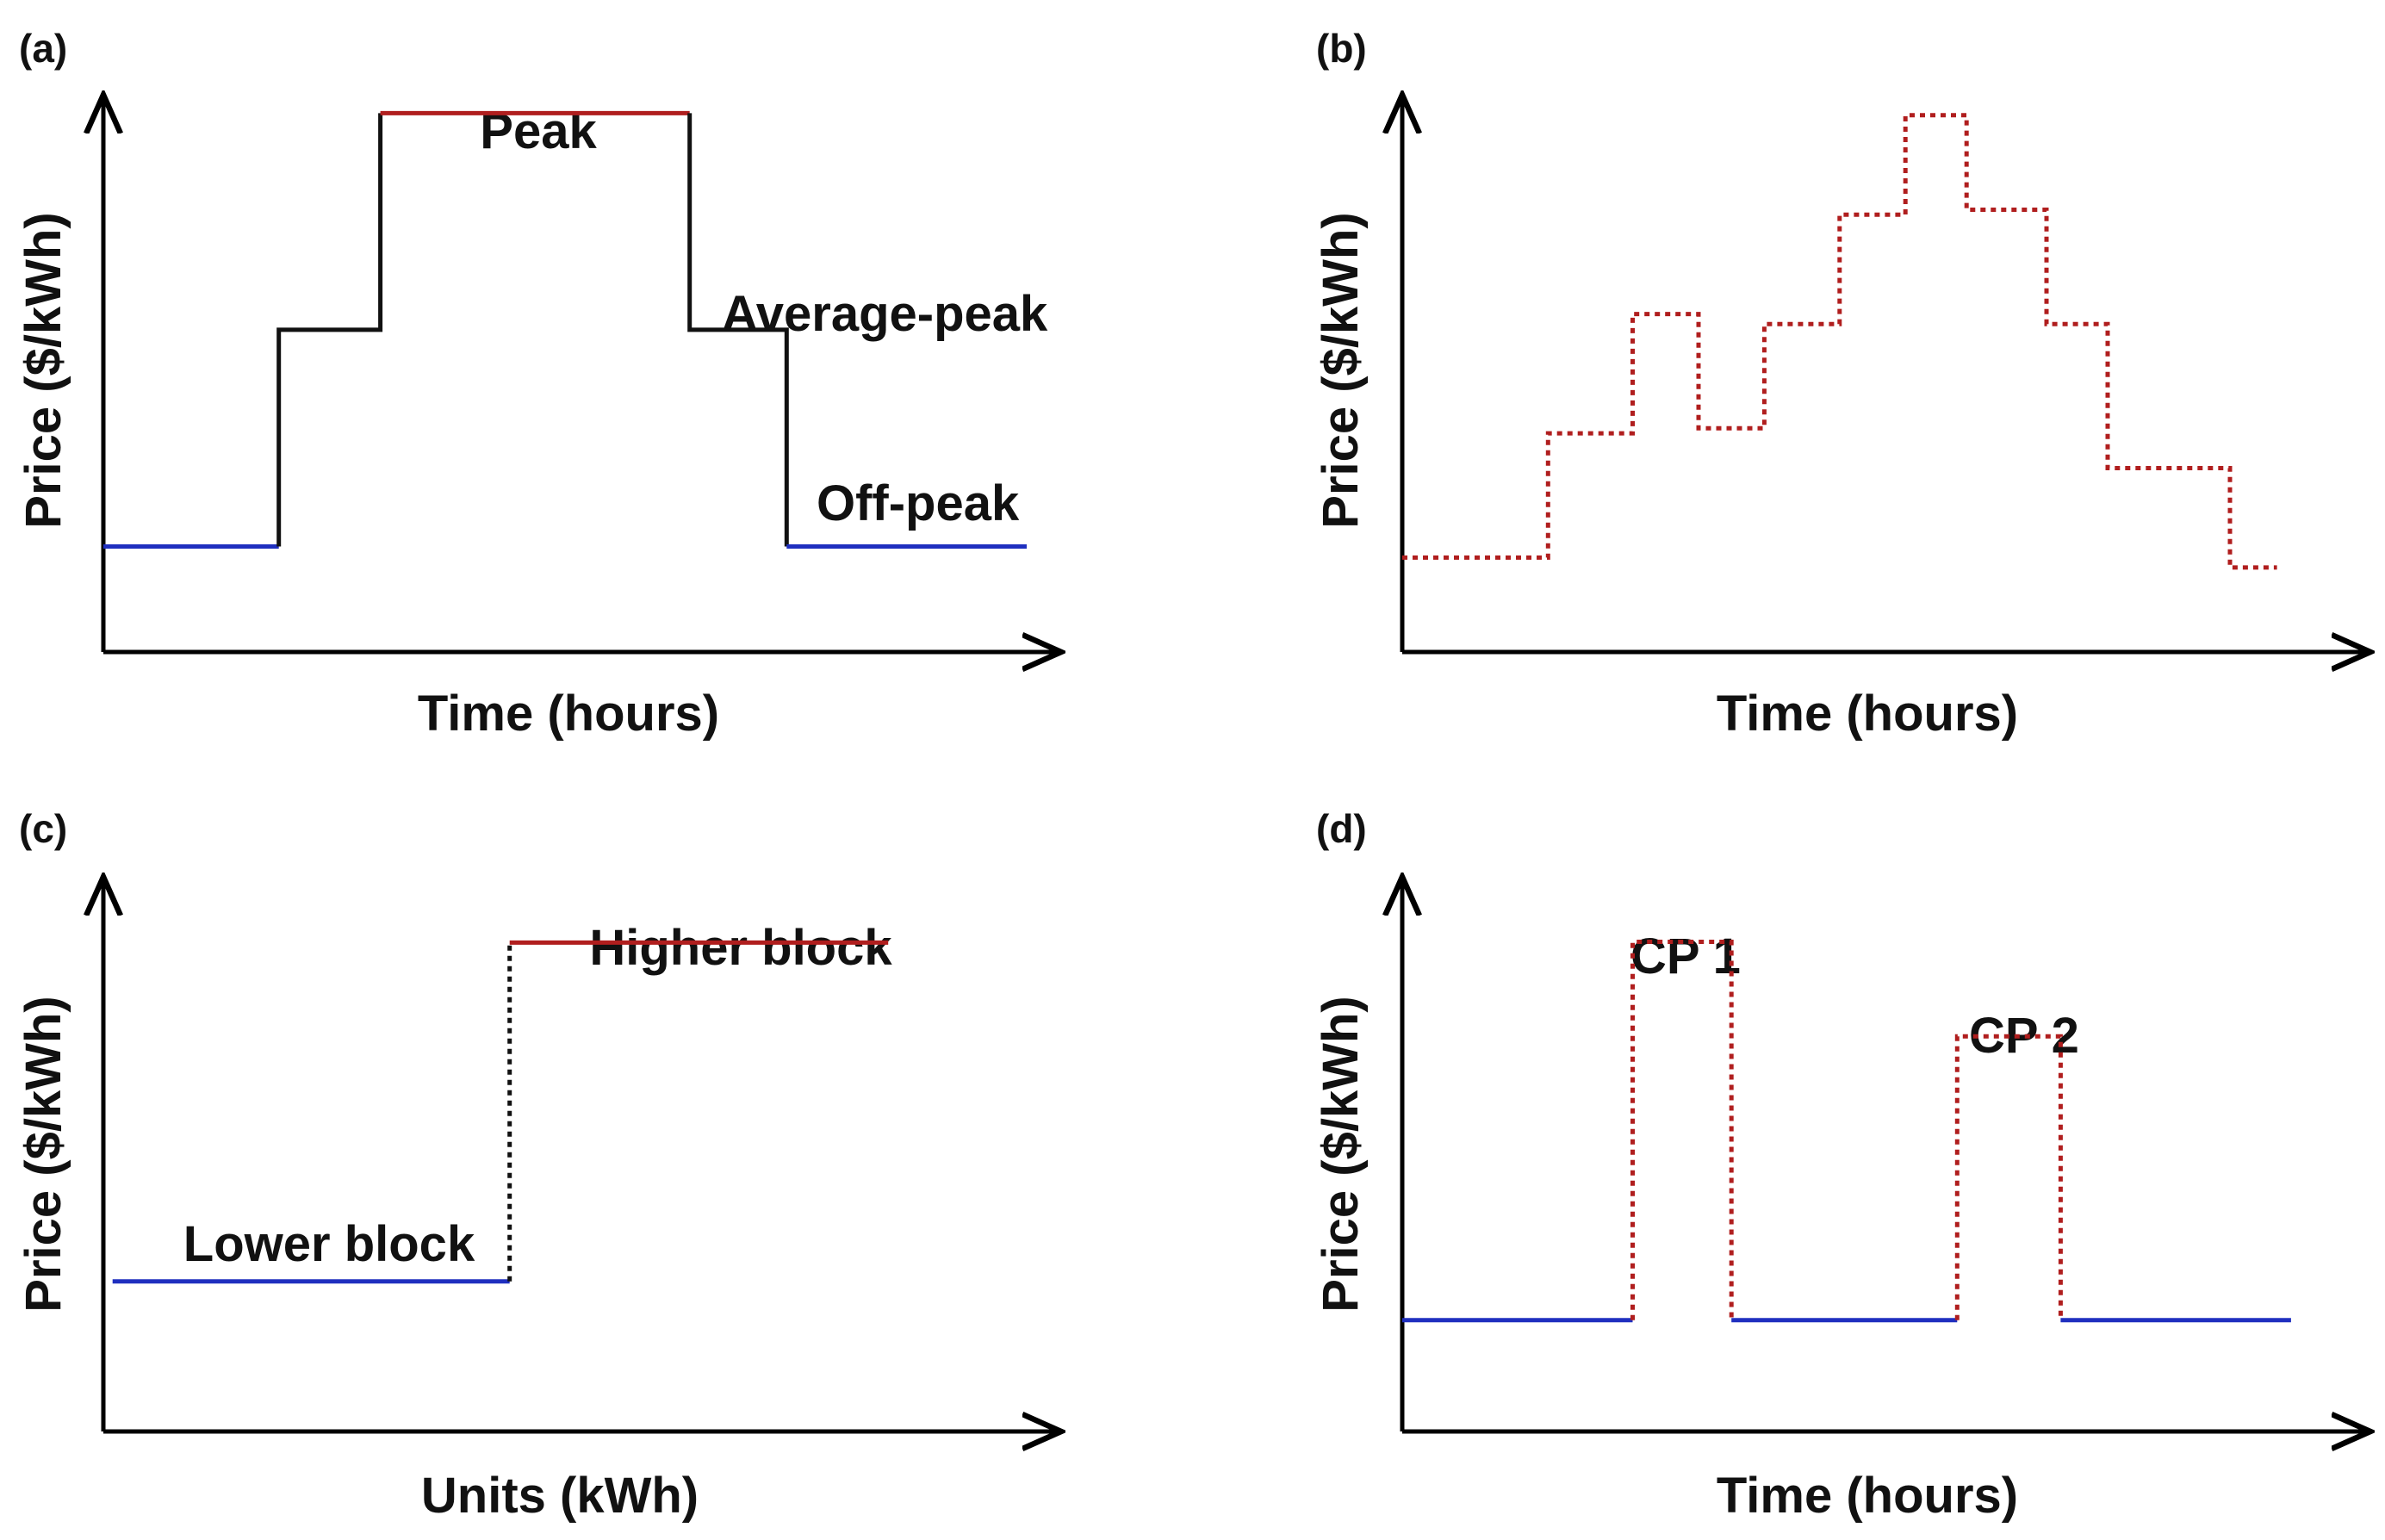  I want to click on panel-d-ylabel: Price ($/kWh), so click(1341, 1154).